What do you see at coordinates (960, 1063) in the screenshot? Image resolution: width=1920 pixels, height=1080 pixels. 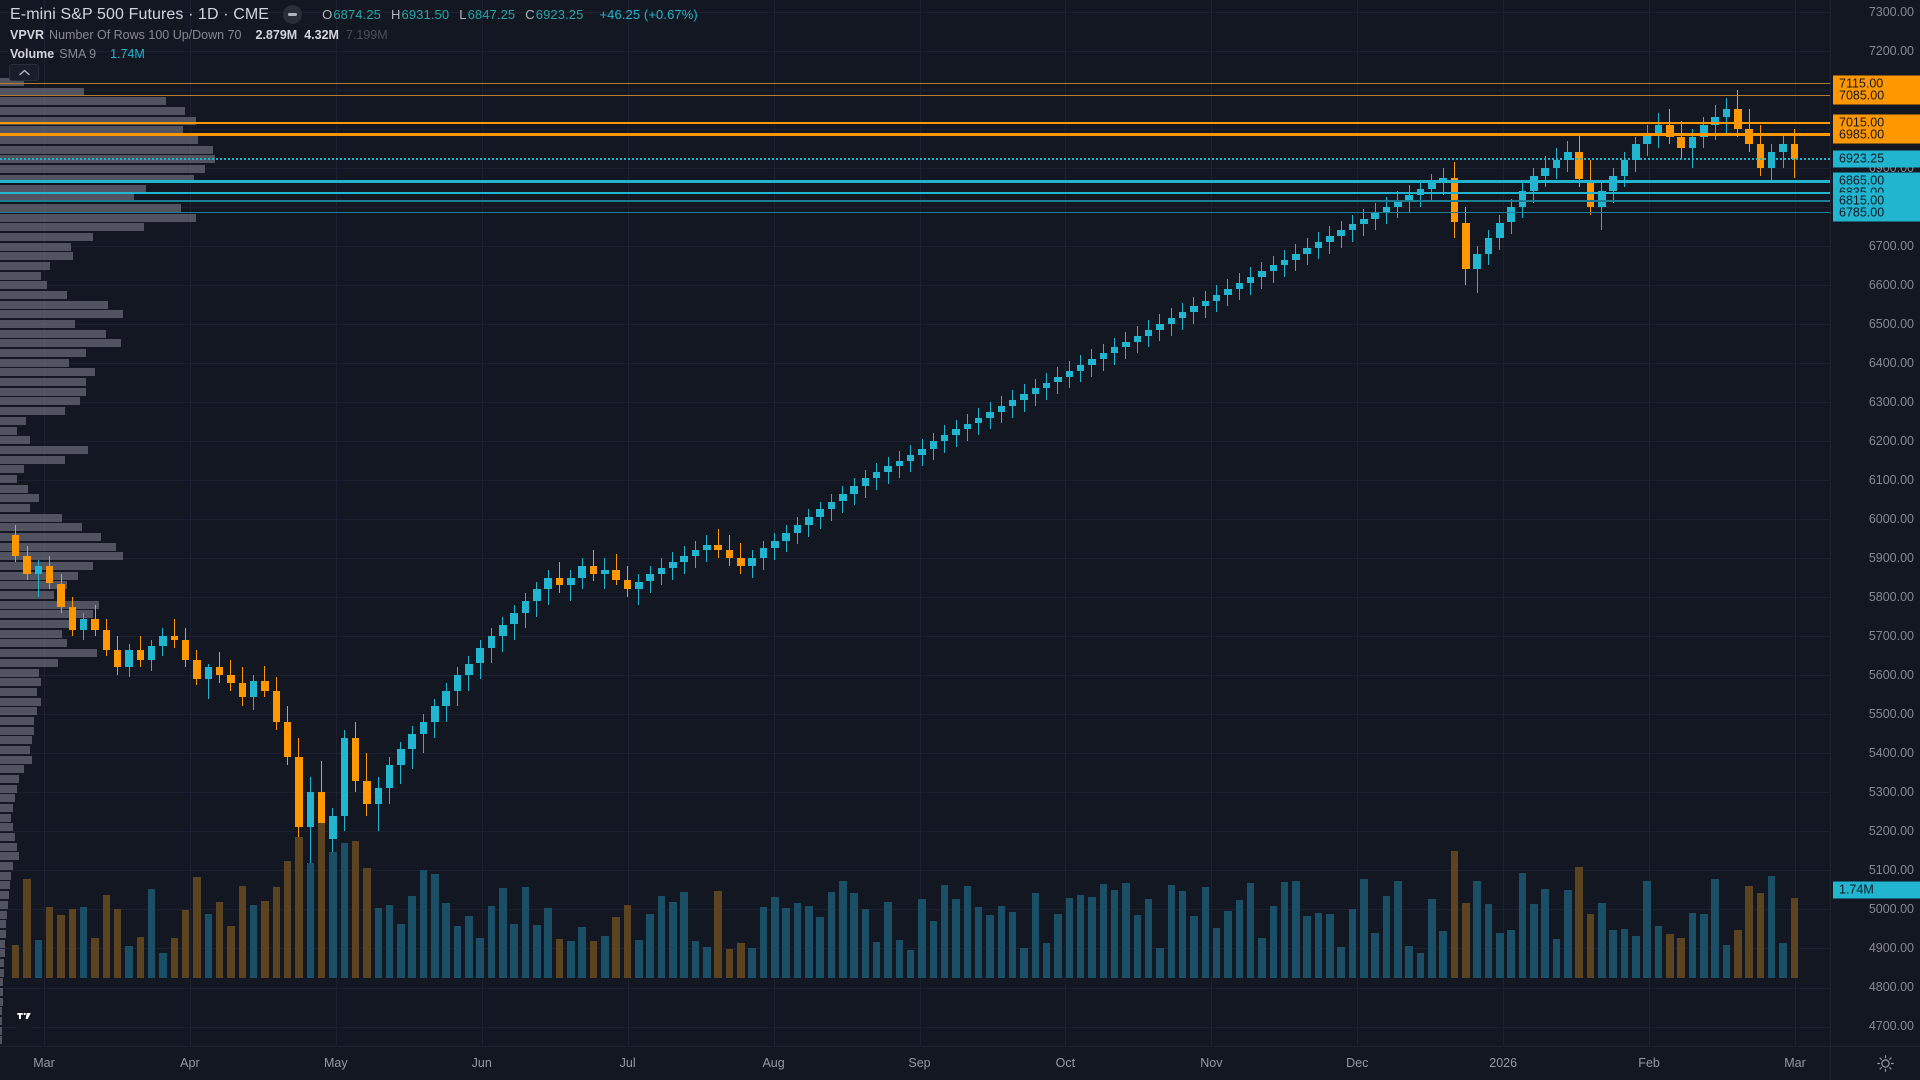 I see `time-axis: Mar Apr May Jun Jul Aug Sep Oct Nov Dec 2026 Feb Mar` at bounding box center [960, 1063].